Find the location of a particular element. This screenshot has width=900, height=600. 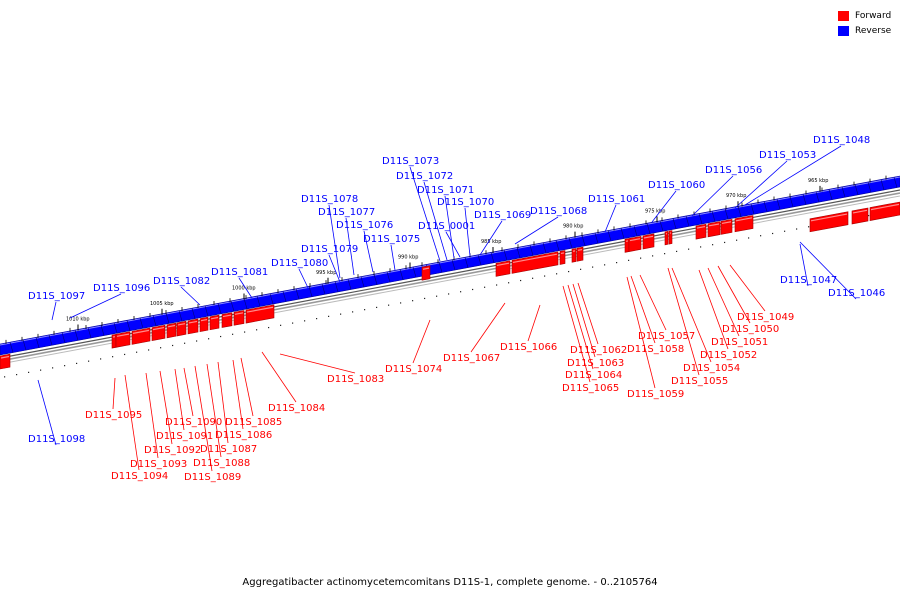

forward-gene-label: D11S_1089 is located at coordinates (212, 477).